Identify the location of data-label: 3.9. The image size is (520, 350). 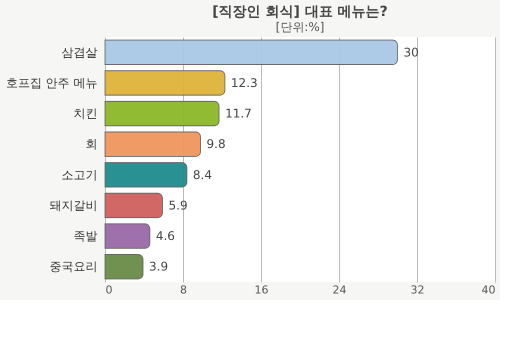
(158, 267).